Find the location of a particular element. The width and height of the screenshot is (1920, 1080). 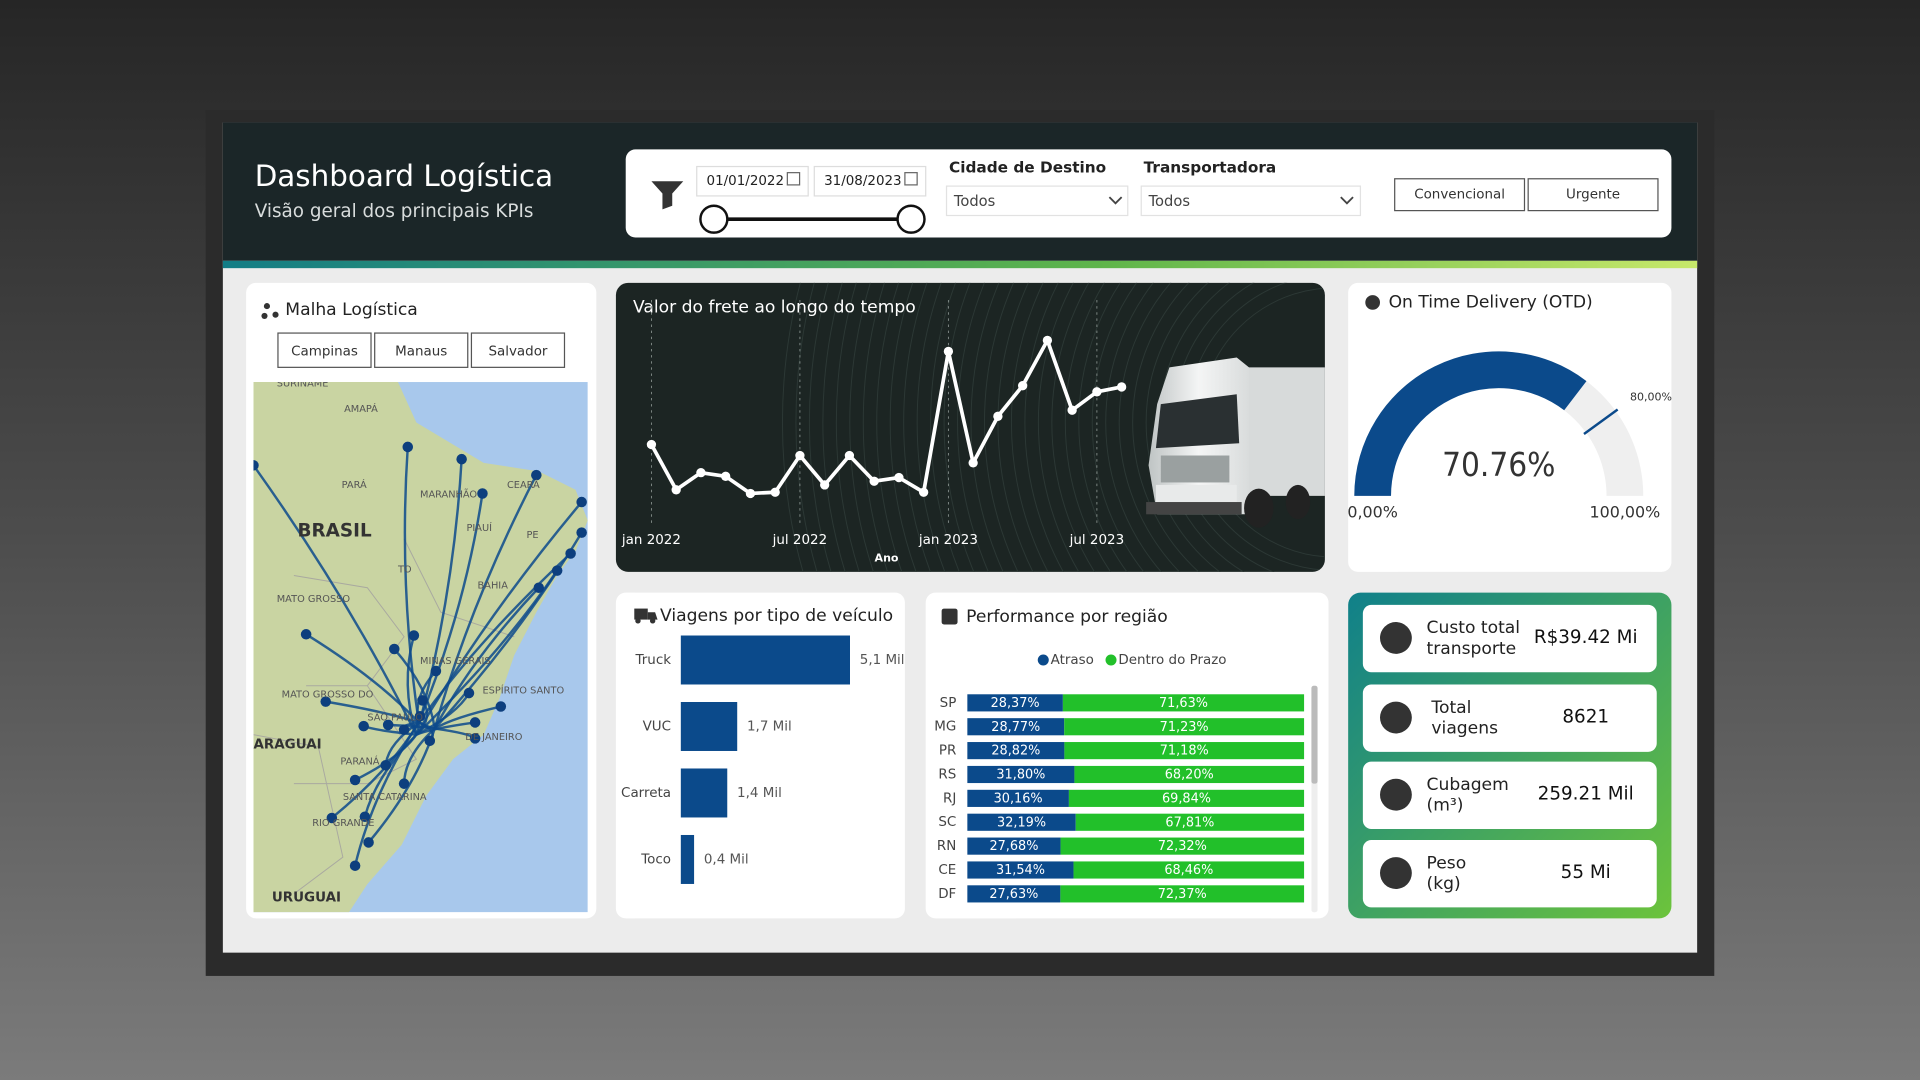

value-label: 27,68% is located at coordinates (1013, 846).